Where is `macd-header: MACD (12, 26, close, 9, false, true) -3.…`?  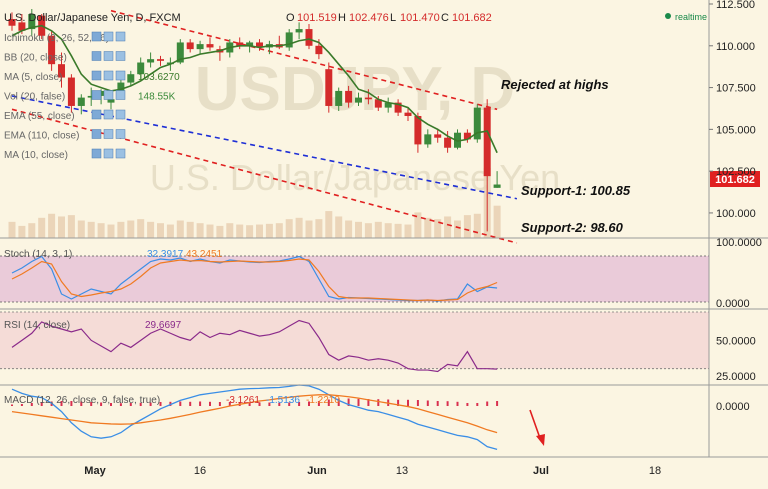 macd-header: MACD (12, 26, close, 9, false, true) -3.… is located at coordinates (172, 400).